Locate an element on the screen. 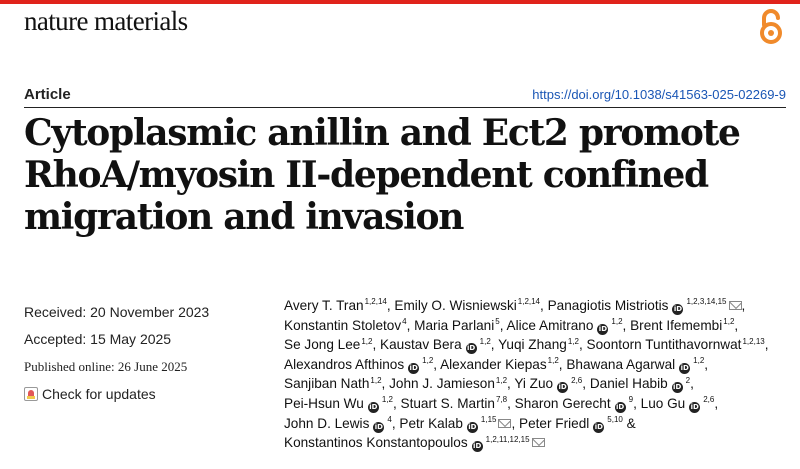  author-name: Yuqi Zhang is located at coordinates (532, 345).